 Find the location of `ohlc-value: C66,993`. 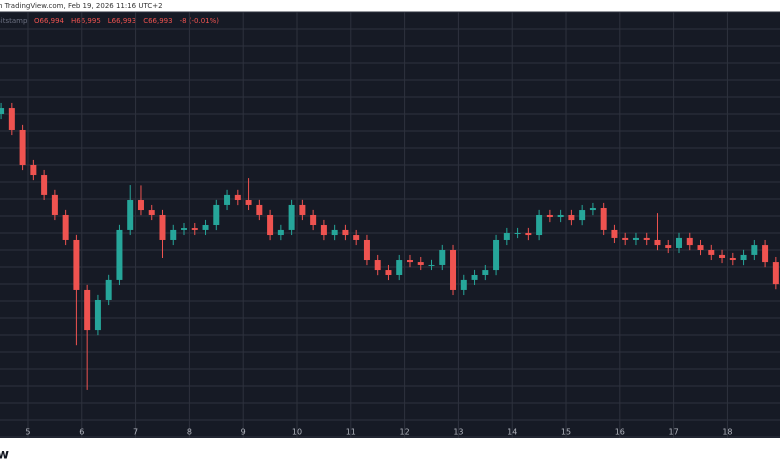

ohlc-value: C66,993 is located at coordinates (157, 21).